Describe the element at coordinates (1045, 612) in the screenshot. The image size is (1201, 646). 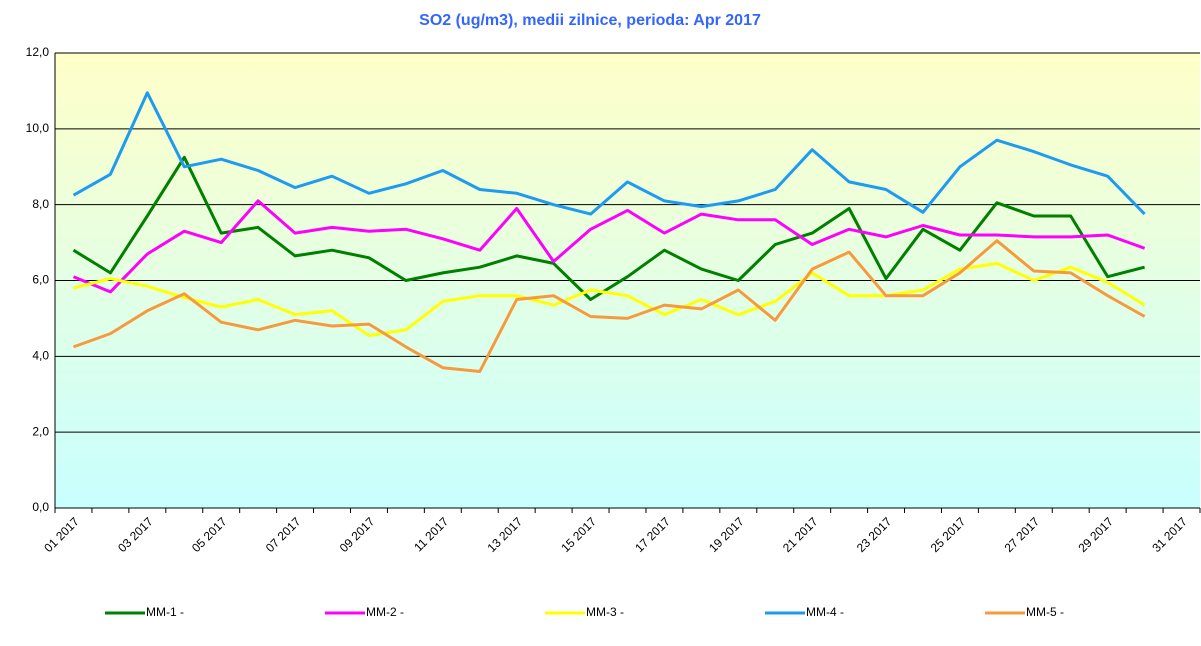
I see `legend-label: MM-5 -` at that location.